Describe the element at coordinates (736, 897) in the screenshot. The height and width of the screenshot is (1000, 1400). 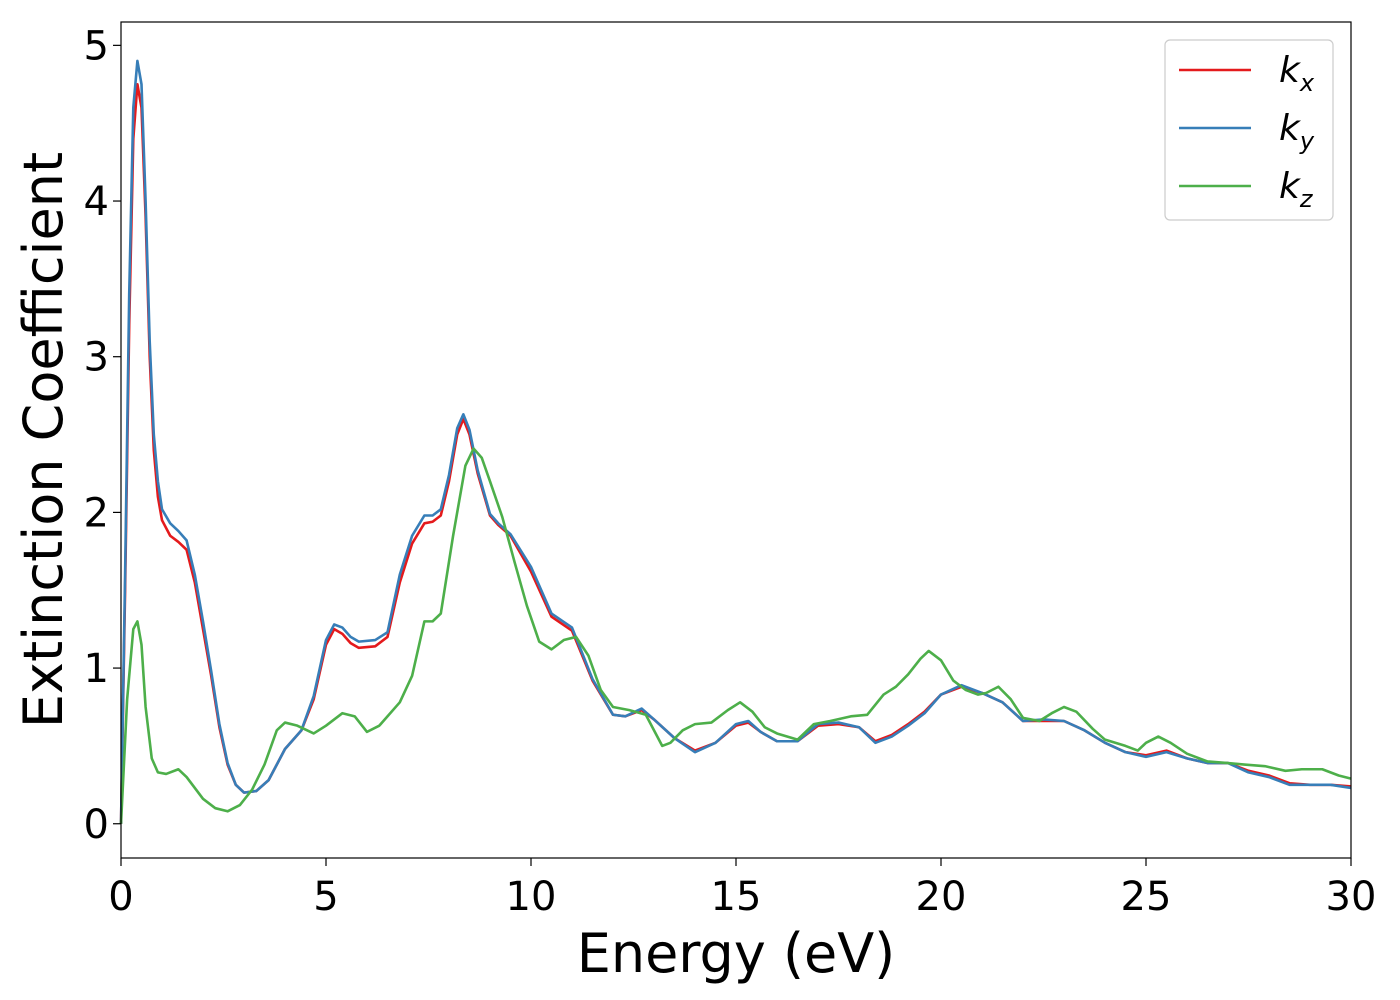
I see `x-tick-label: 15` at that location.